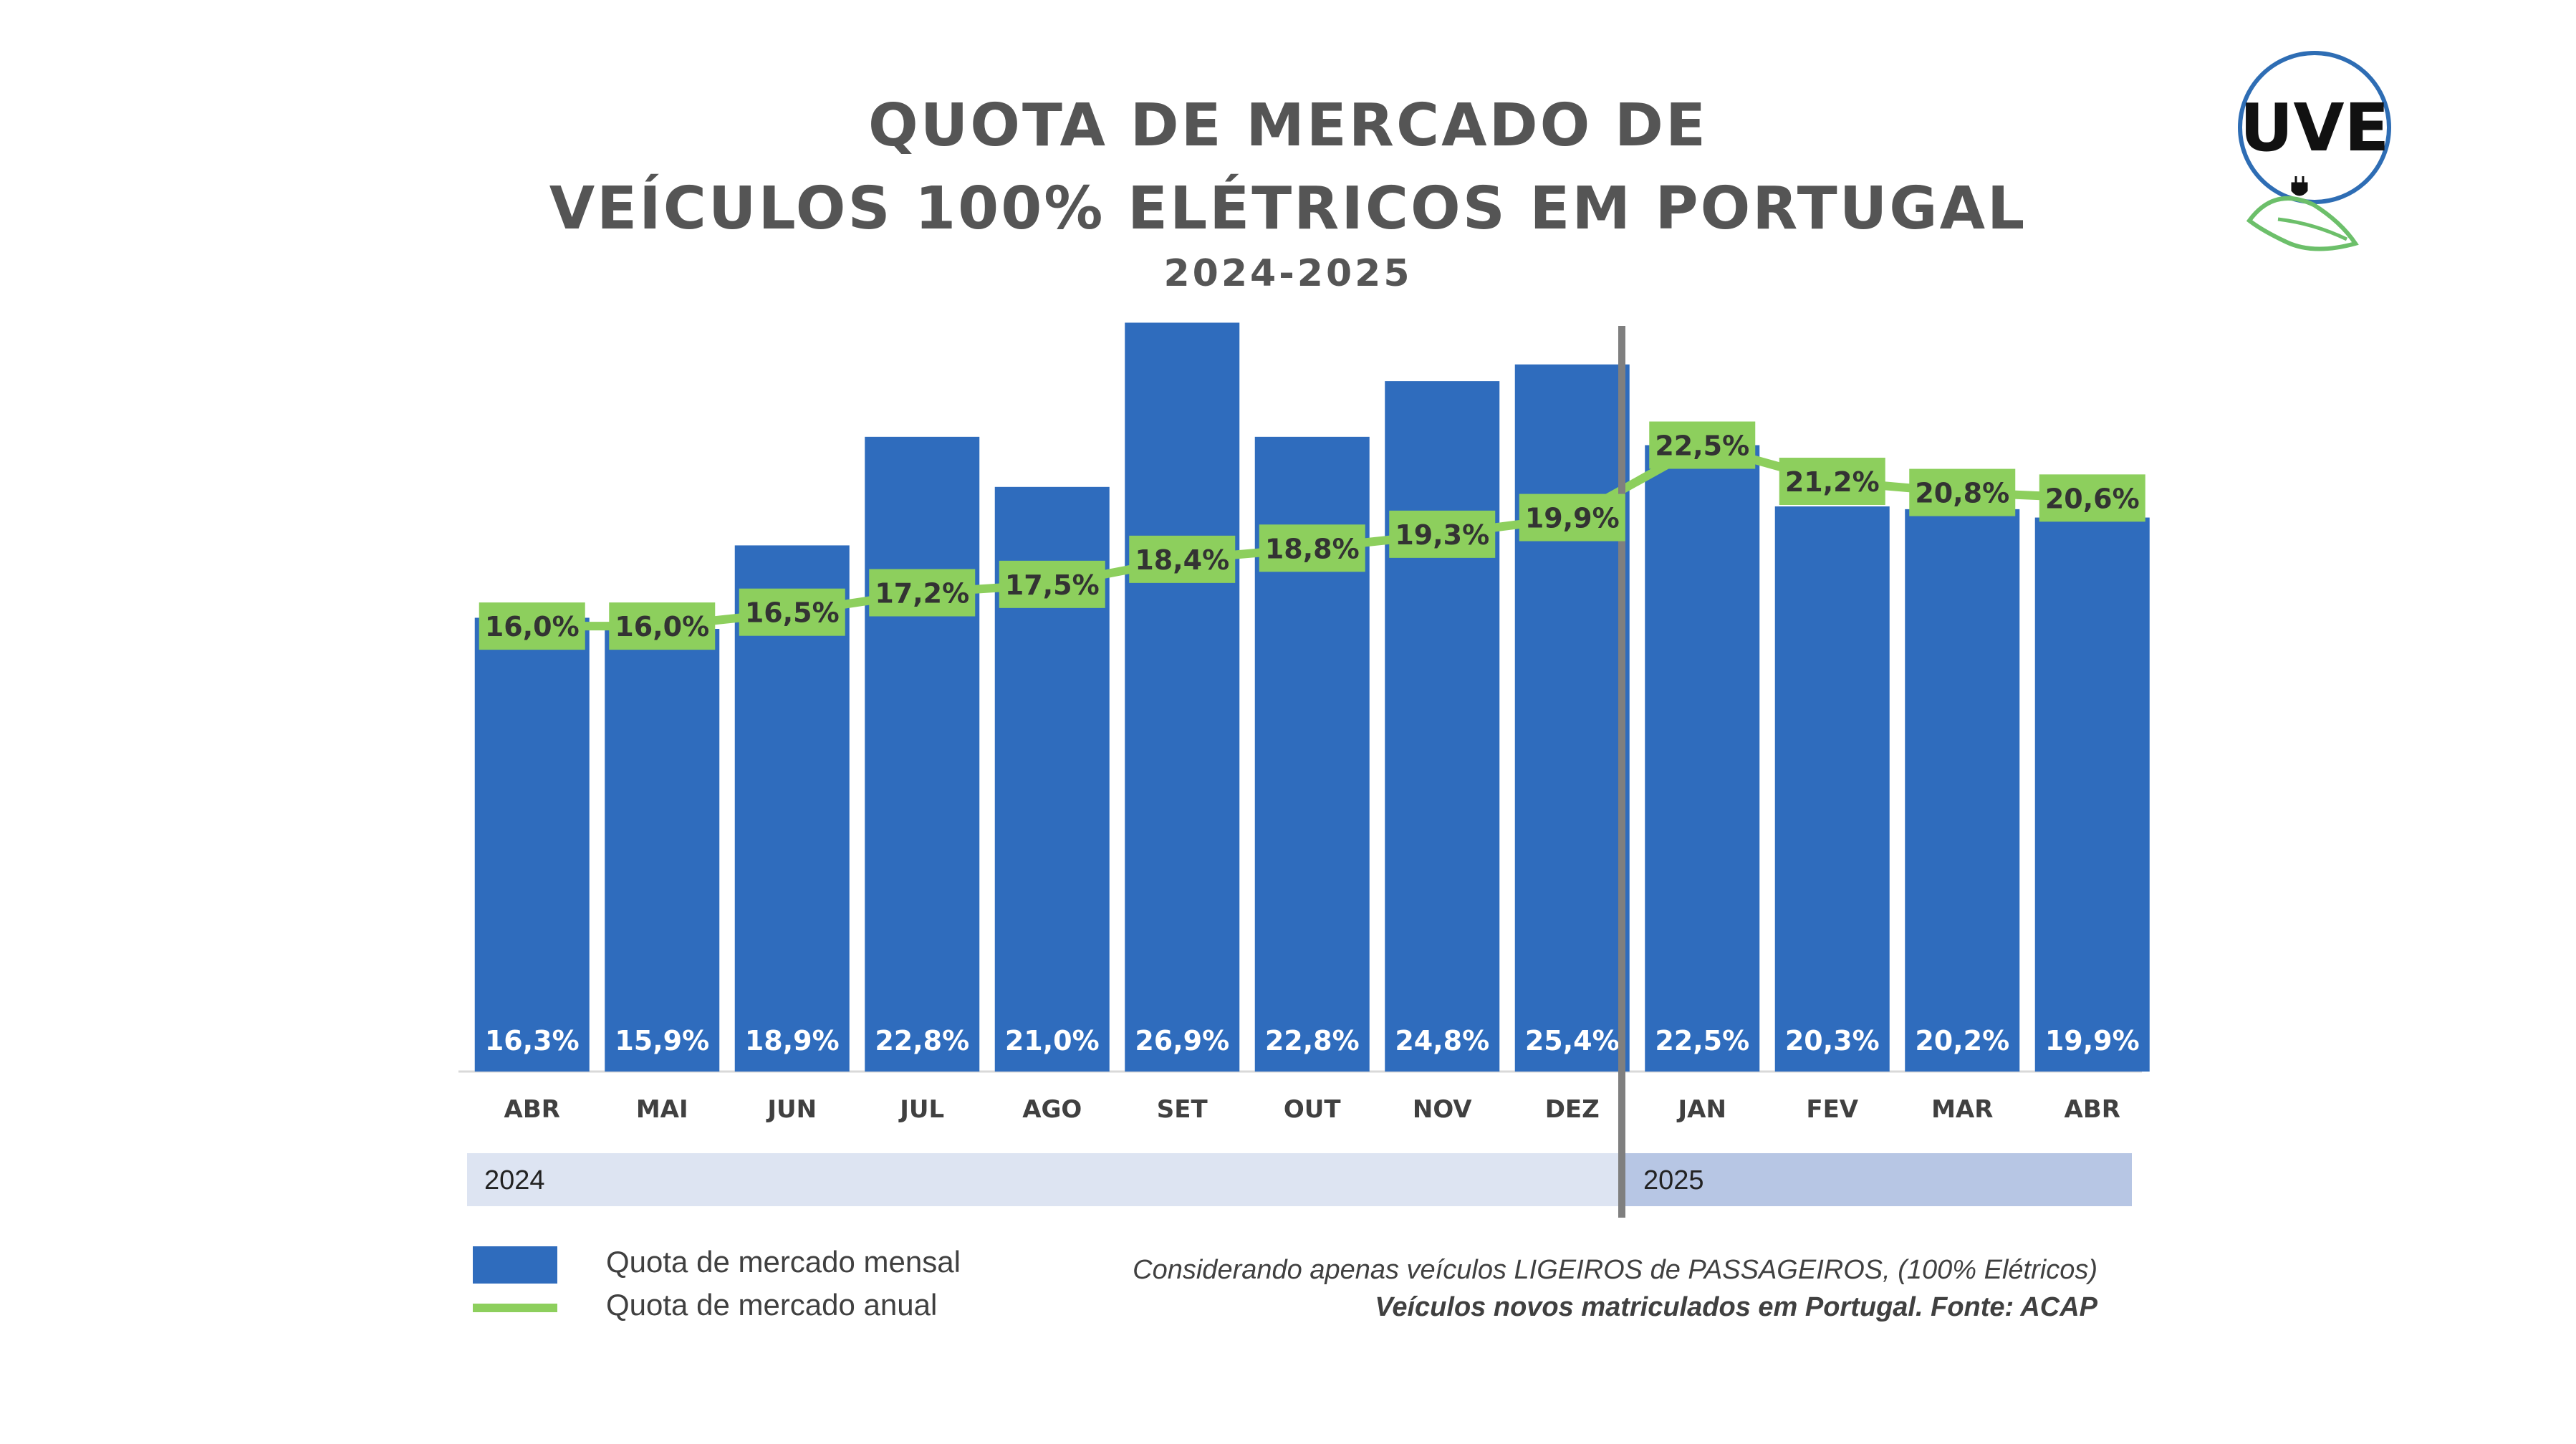  What do you see at coordinates (2092, 1109) in the screenshot?
I see `x-tick-label-12: ABR` at bounding box center [2092, 1109].